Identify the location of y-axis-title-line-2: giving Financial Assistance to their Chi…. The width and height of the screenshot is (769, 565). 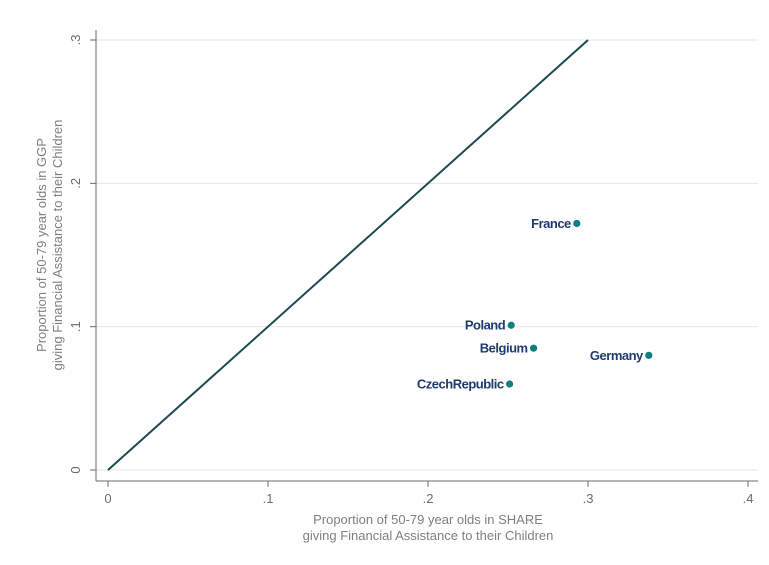
(57, 245).